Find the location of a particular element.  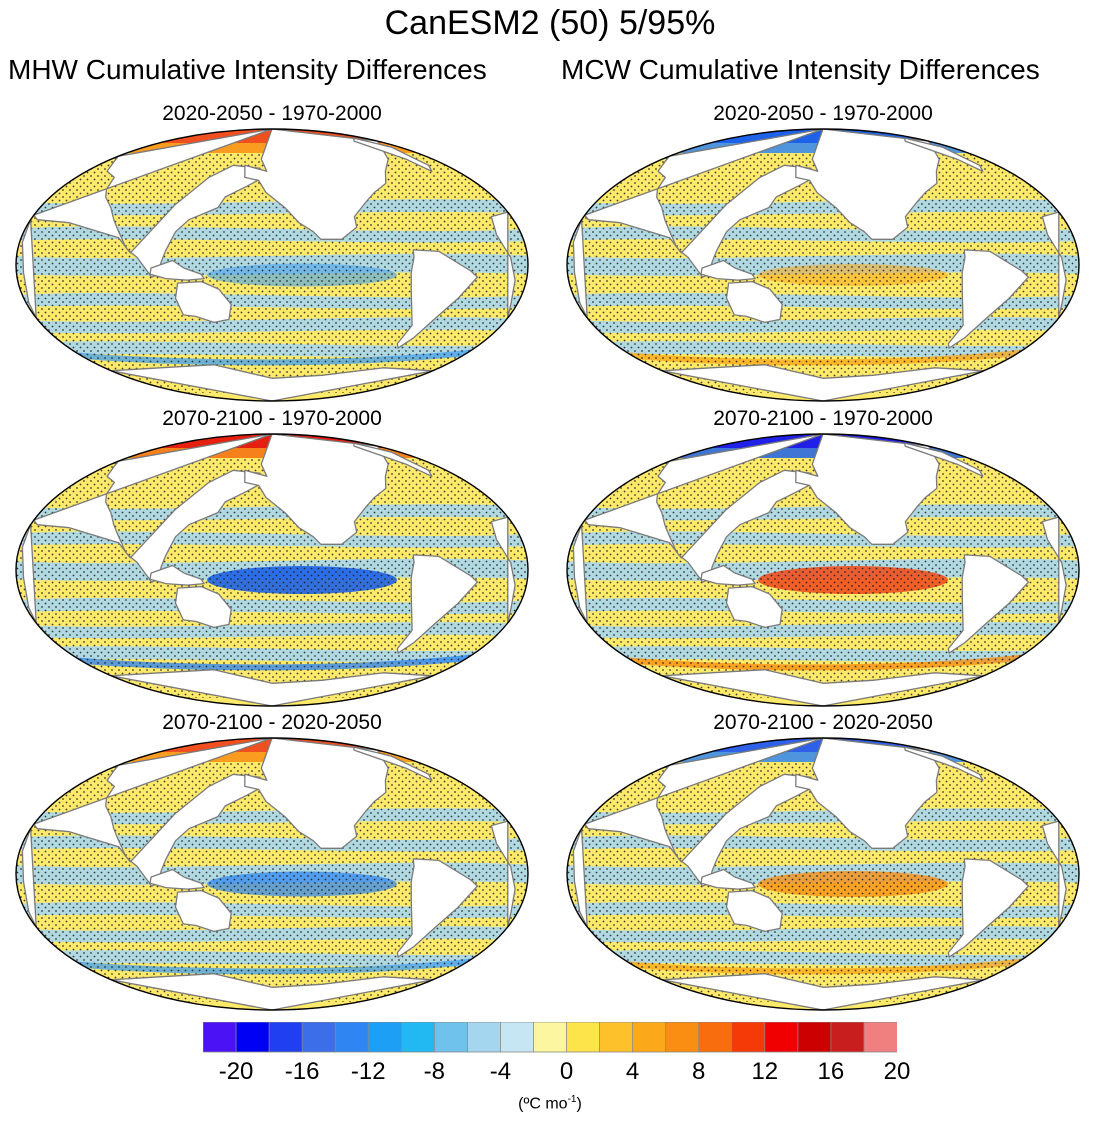

colorbar-tick-label: -4 is located at coordinates (500, 1071).